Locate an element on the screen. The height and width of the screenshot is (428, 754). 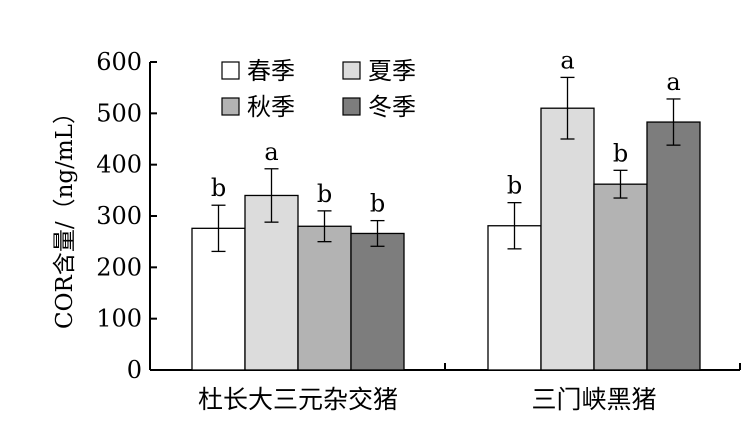
legend-label: 夏季 is located at coordinates (392, 71).